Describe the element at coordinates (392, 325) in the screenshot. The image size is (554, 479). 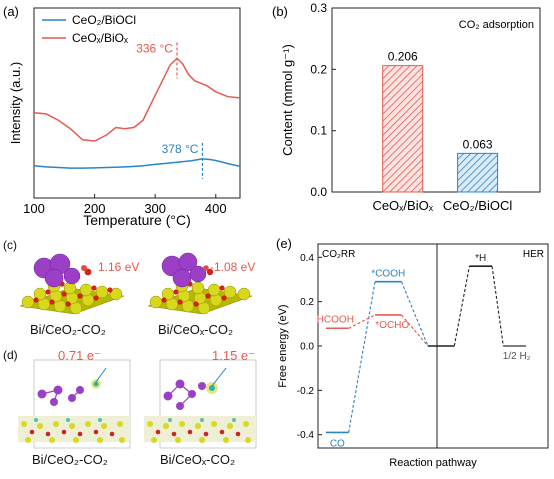
I see `level-label-3: *OCHO` at that location.